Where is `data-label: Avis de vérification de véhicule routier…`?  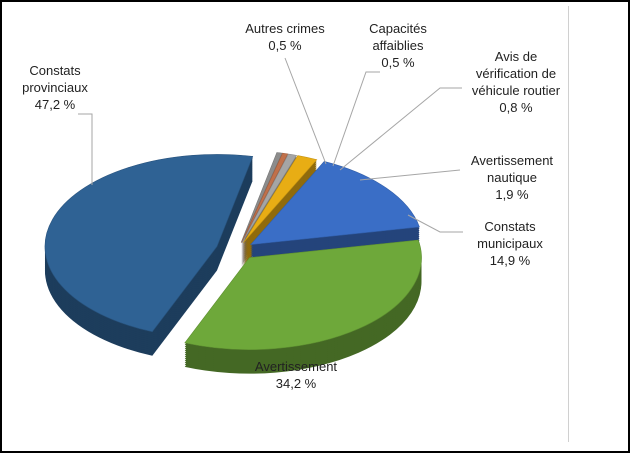 data-label: Avis de vérification de véhicule routier… is located at coordinates (516, 82).